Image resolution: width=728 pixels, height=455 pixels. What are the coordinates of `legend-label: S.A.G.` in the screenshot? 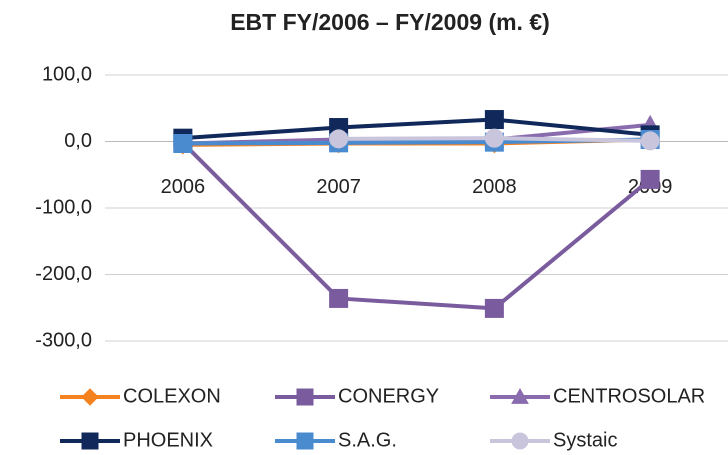 It's located at (367, 440).